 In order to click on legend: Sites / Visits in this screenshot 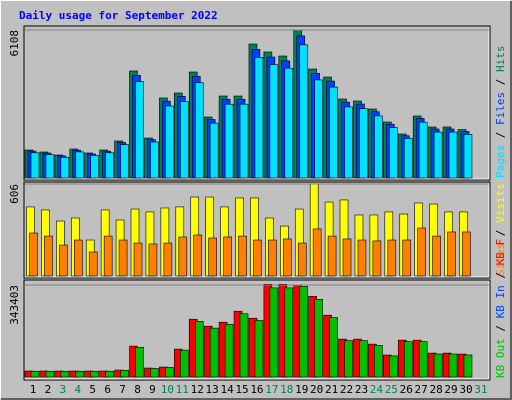, I will do `click(500, 229)`.